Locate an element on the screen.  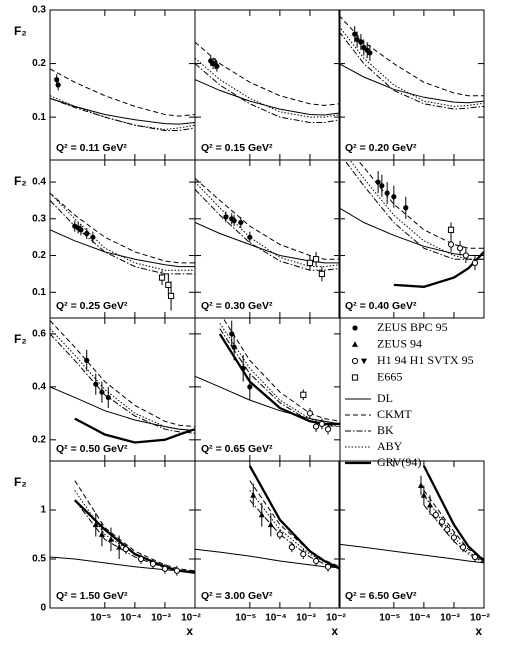
legend-label: ZEUS BPC 95 is located at coordinates (412, 327).